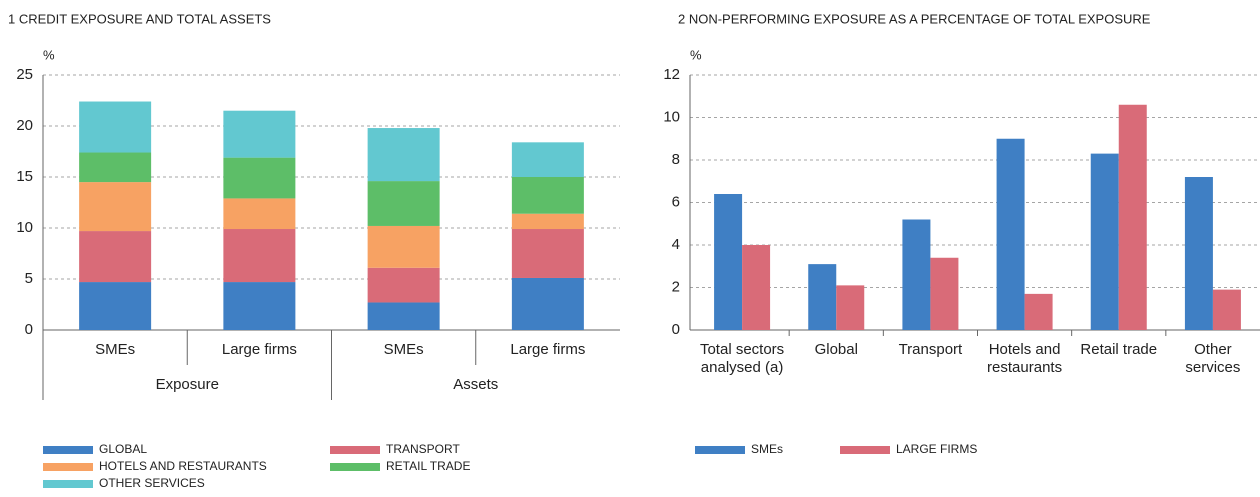  I want to click on x-tick-label: Hotels and restaurants, so click(1025, 358).